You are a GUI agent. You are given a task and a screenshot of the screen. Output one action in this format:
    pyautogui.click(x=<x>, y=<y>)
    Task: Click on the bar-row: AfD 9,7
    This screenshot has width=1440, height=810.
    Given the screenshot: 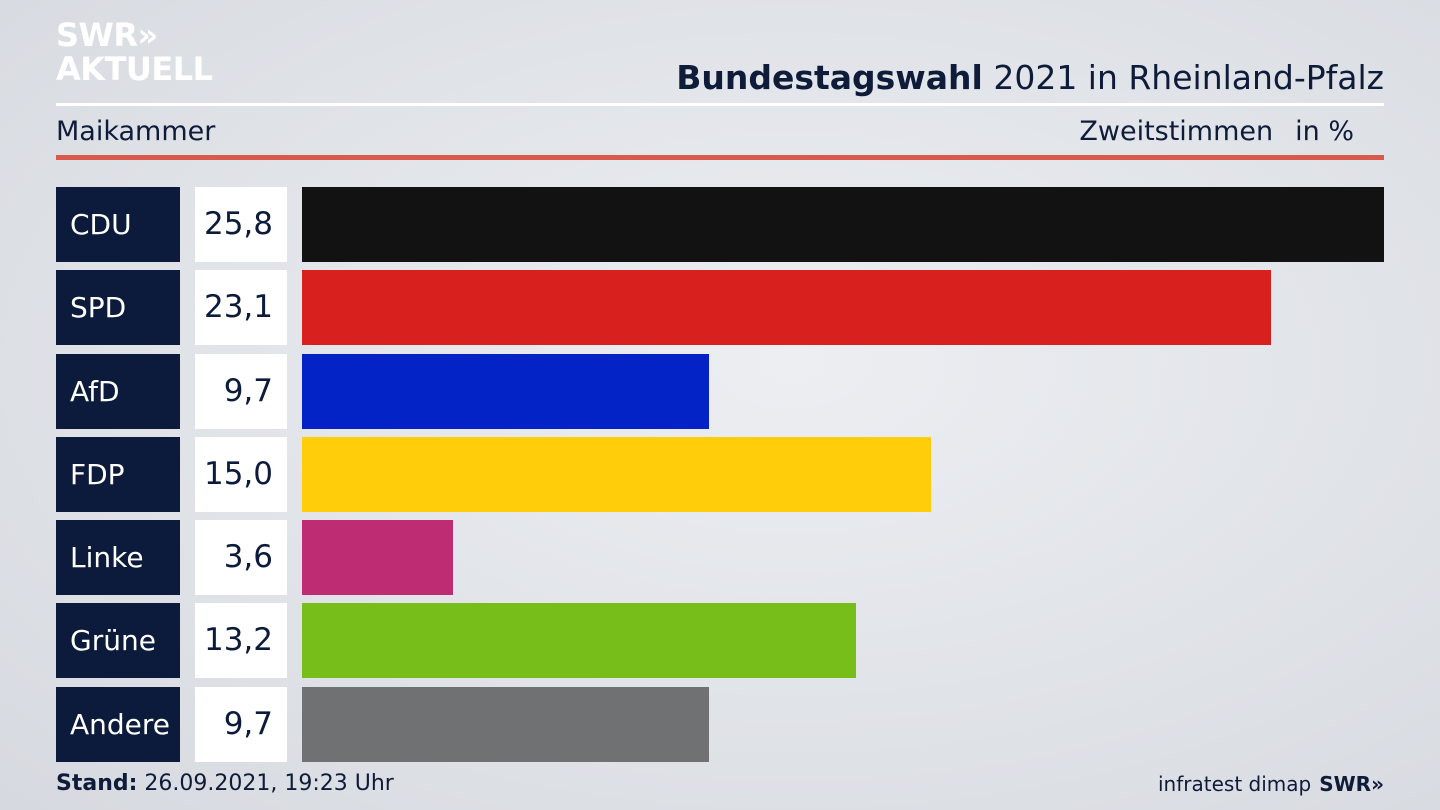 What is the action you would take?
    pyautogui.click(x=720, y=391)
    